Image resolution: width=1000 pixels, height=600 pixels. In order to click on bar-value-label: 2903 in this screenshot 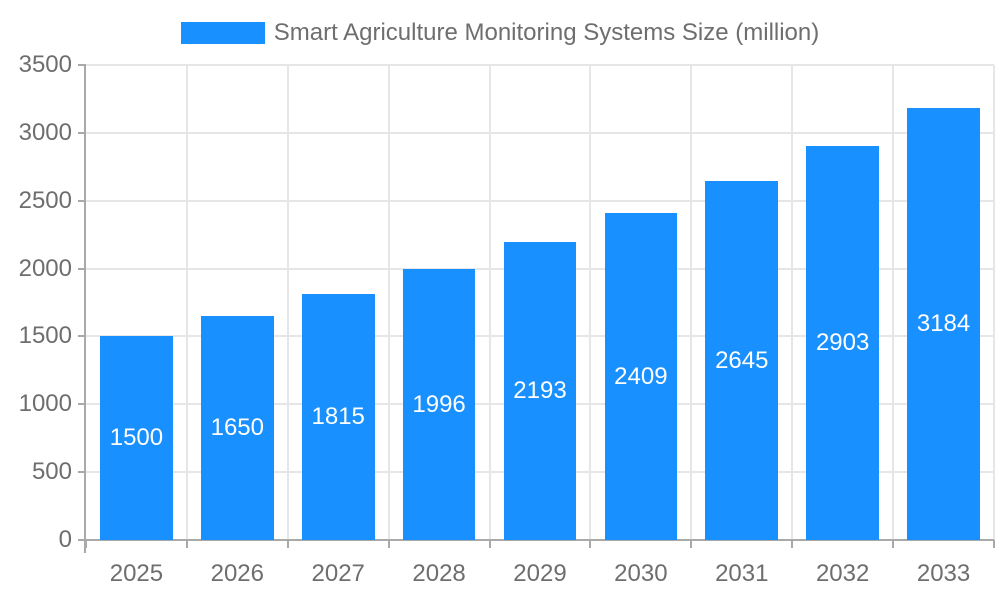, I will do `click(842, 342)`.